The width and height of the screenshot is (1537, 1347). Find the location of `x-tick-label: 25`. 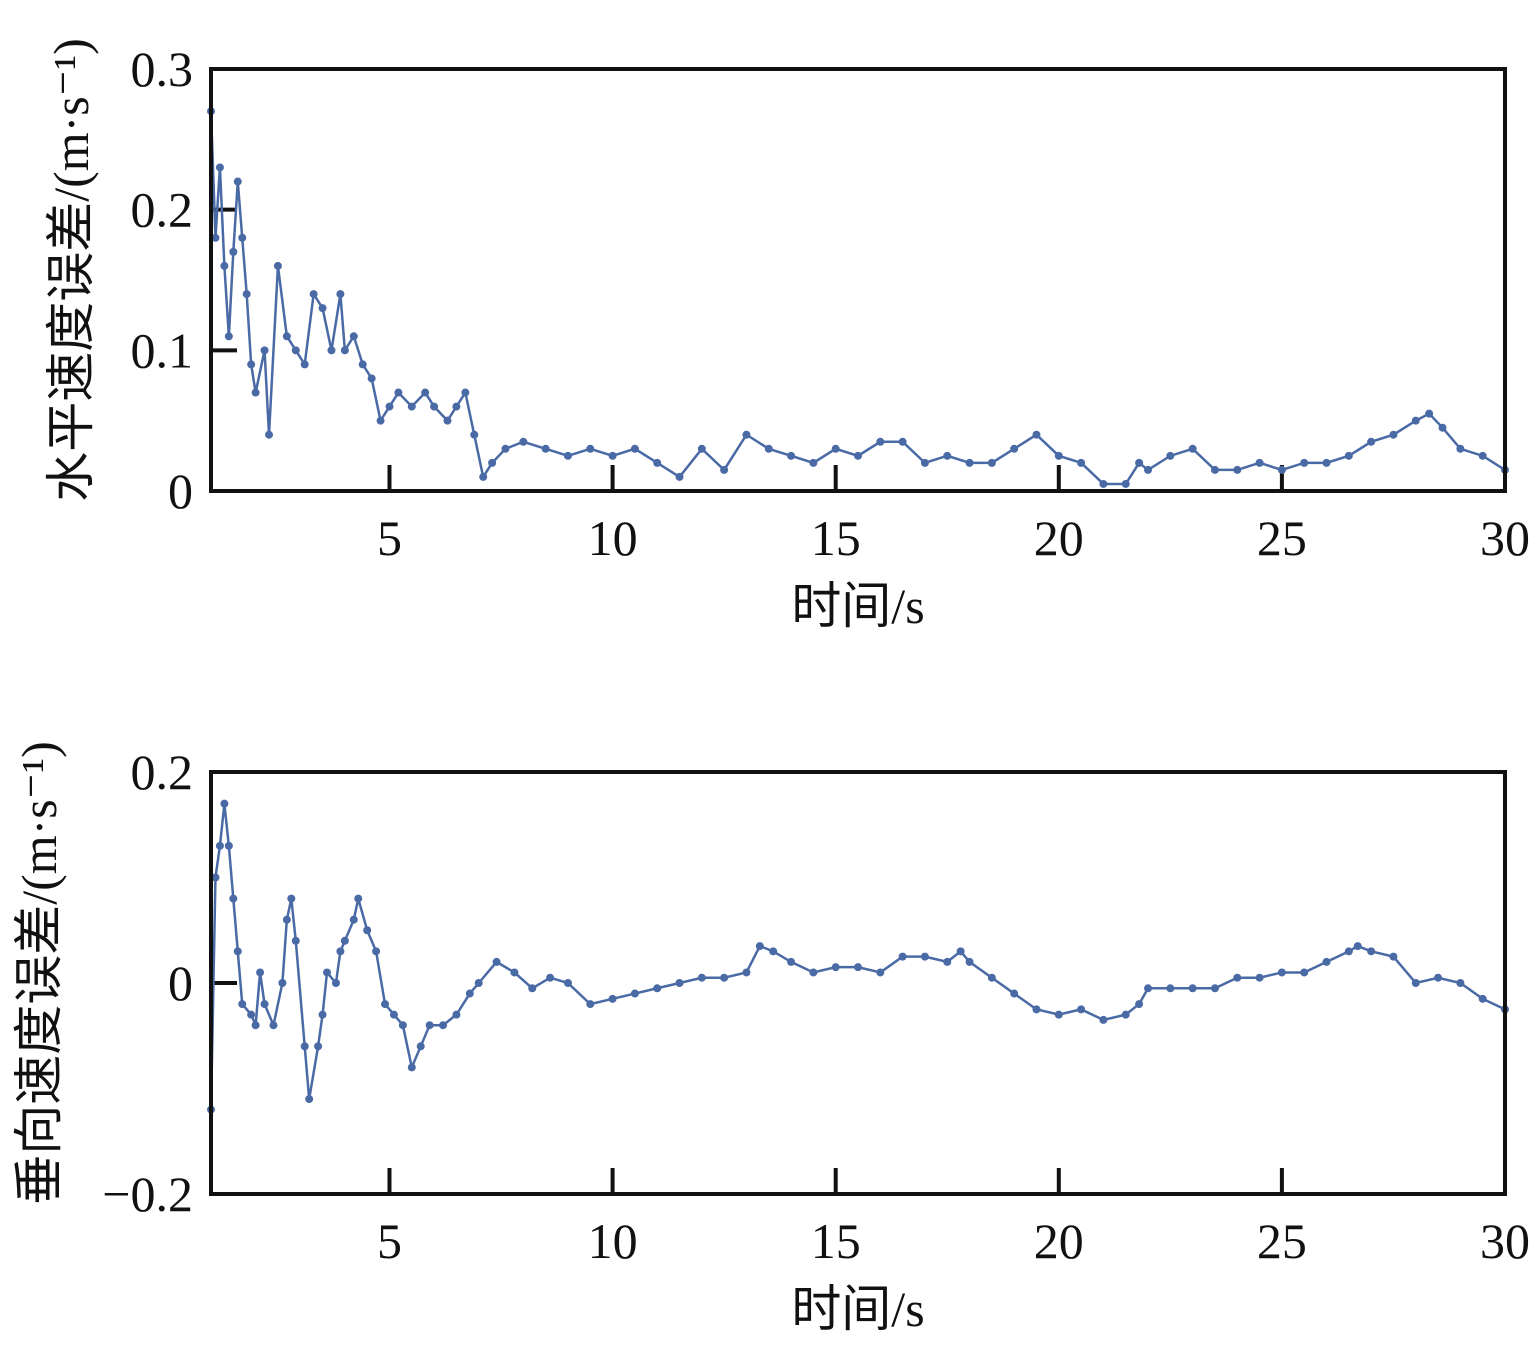

x-tick-label: 25 is located at coordinates (1282, 1241).